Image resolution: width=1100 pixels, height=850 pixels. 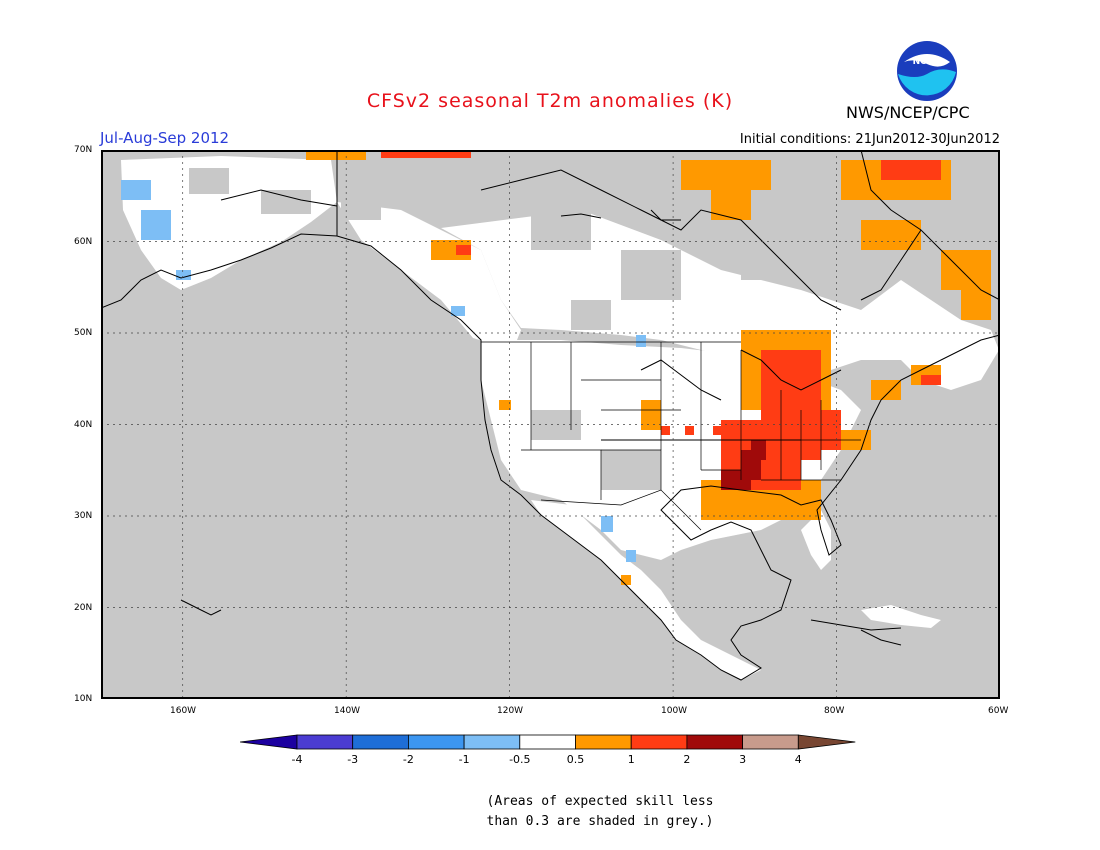 I want to click on lon-label: 160W, so click(x=183, y=711).